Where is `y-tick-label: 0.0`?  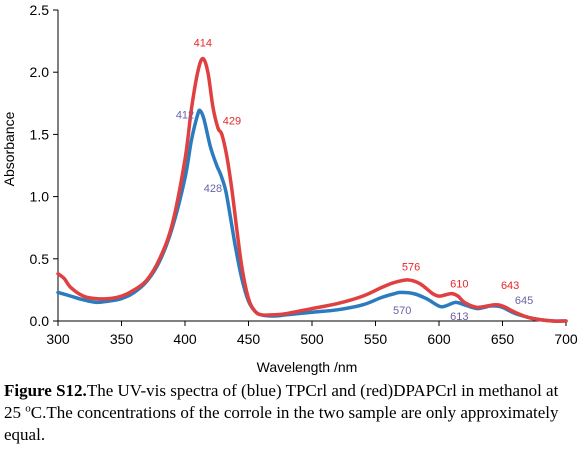 y-tick-label: 0.0 is located at coordinates (40, 321).